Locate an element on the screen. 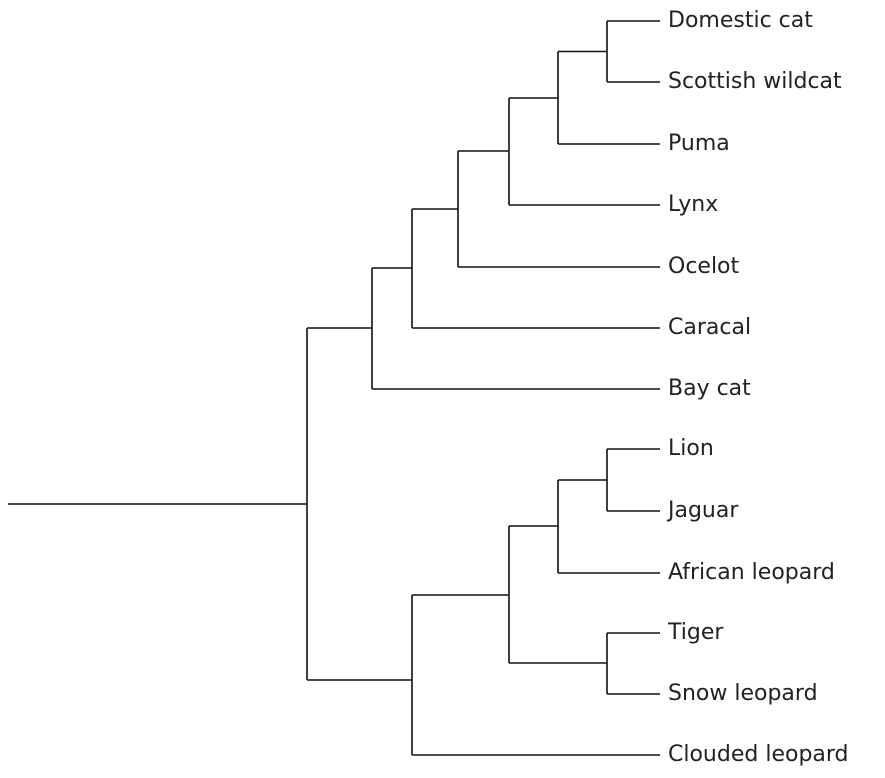  leaf-label: Clouded leopard is located at coordinates (758, 754).